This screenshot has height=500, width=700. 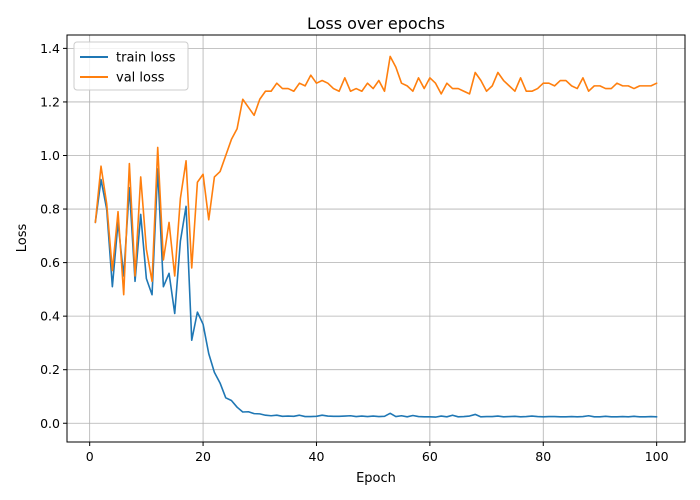 What do you see at coordinates (50, 101) in the screenshot?
I see `y-tick-label: 1.2` at bounding box center [50, 101].